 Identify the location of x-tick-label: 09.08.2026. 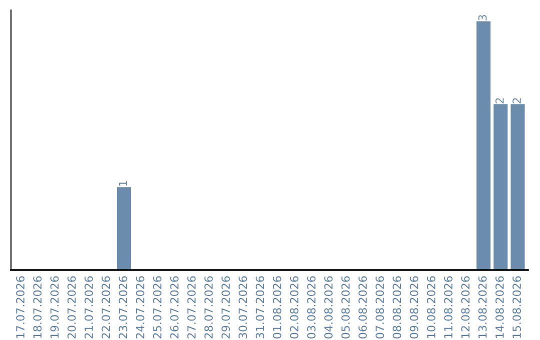
(414, 307).